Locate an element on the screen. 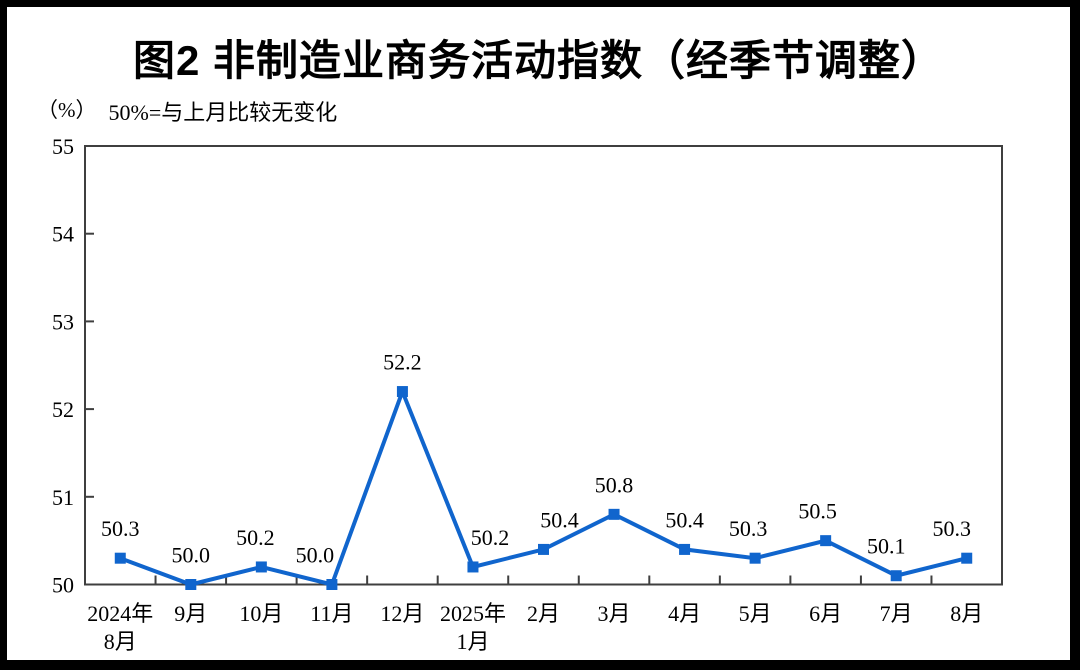 The width and height of the screenshot is (1080, 670). y-tick-label: 50 is located at coordinates (63, 585).